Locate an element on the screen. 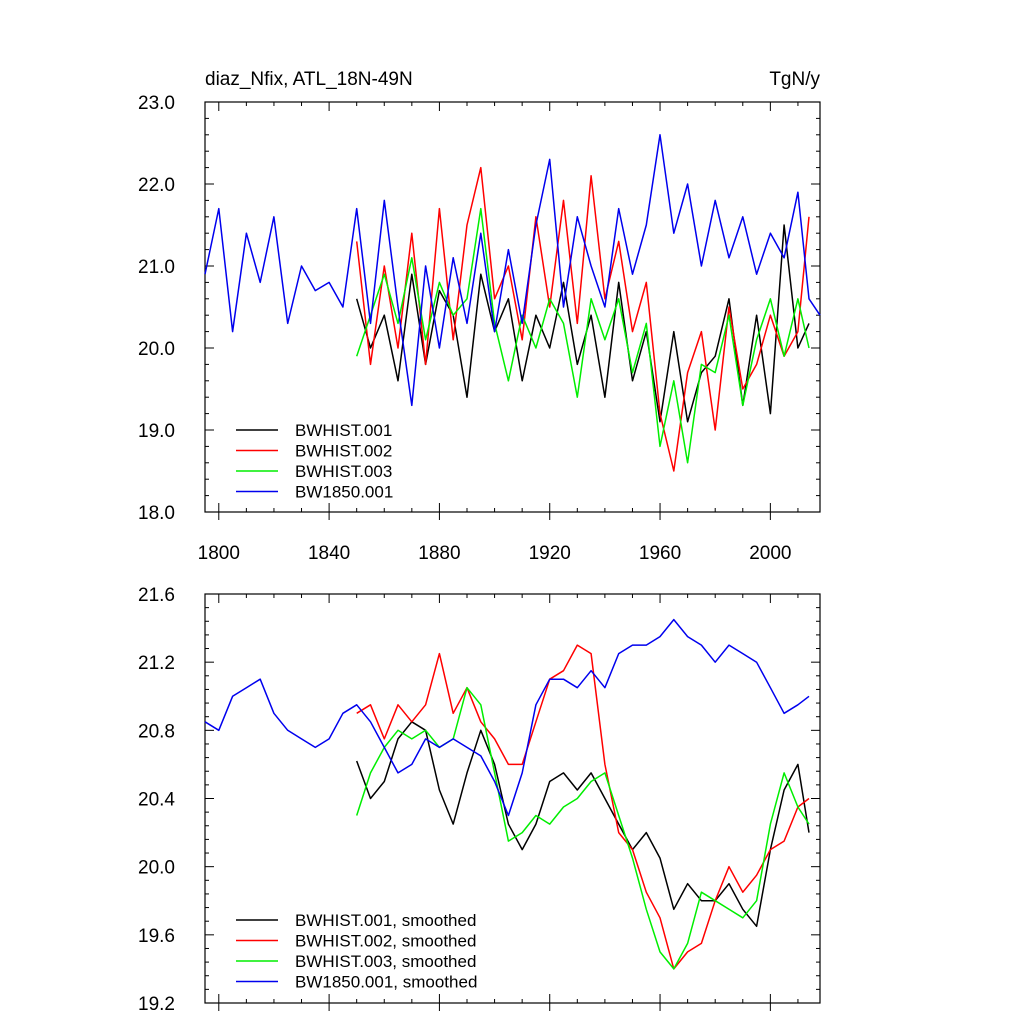 This screenshot has height=1029, width=1024. legend-entry: BWHIST.001 is located at coordinates (343, 430).